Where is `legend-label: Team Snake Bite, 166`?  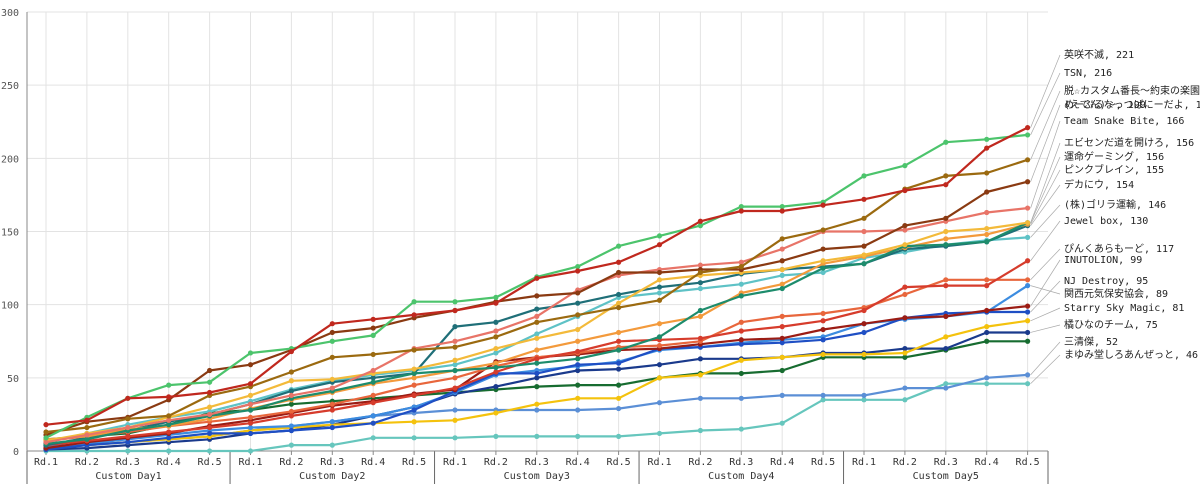 legend-label: Team Snake Bite, 166 is located at coordinates (1124, 121).